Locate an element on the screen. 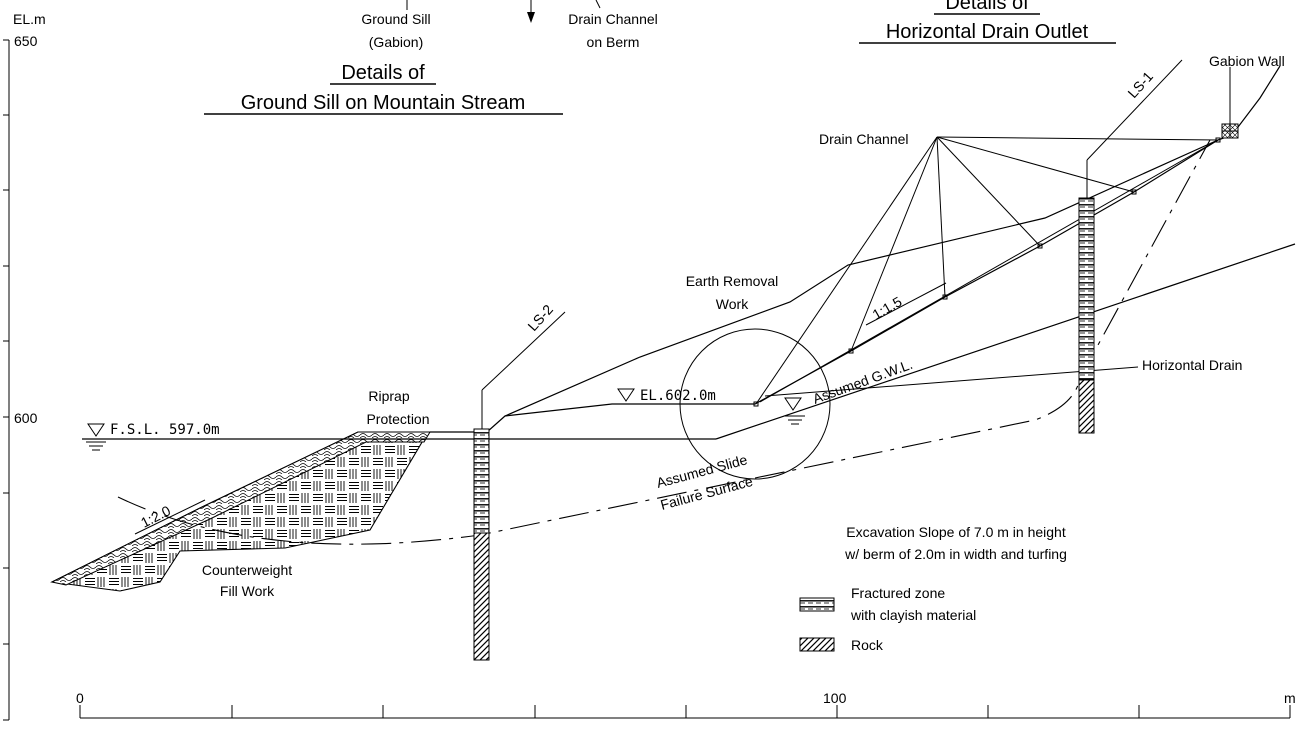 The height and width of the screenshot is (730, 1306). legend-rock-swatch is located at coordinates (817, 644).